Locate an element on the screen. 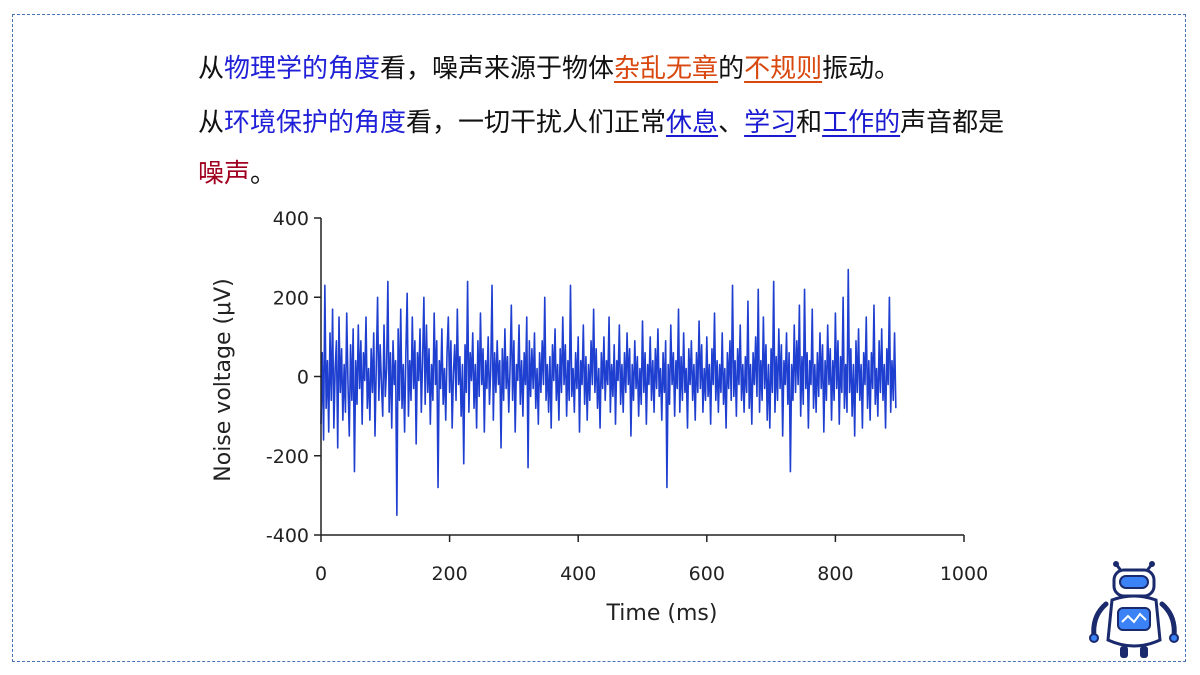 The width and height of the screenshot is (1200, 675). y-tick-label: 200 is located at coordinates (291, 298).